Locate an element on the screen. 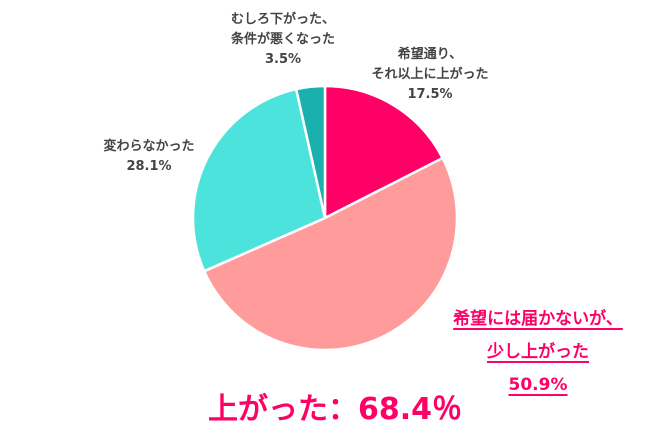 This screenshot has height=437, width=650. label-as-hoped: 希望通り、 それ以上に上がった 17.5% is located at coordinates (430, 75).